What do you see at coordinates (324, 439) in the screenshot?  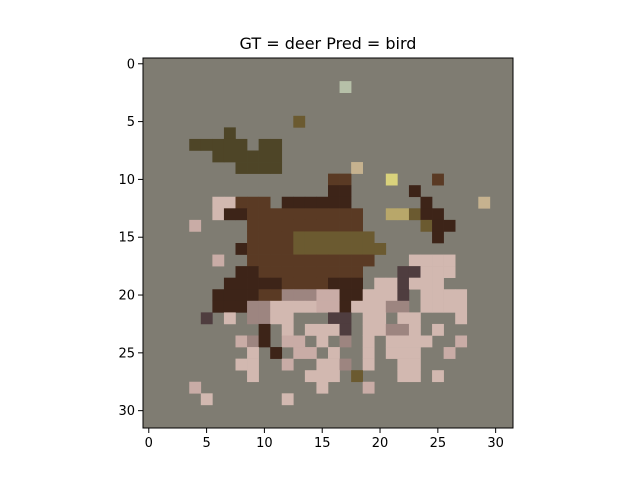 I see `x-axis: 0 5 10 15 20 25 30` at bounding box center [324, 439].